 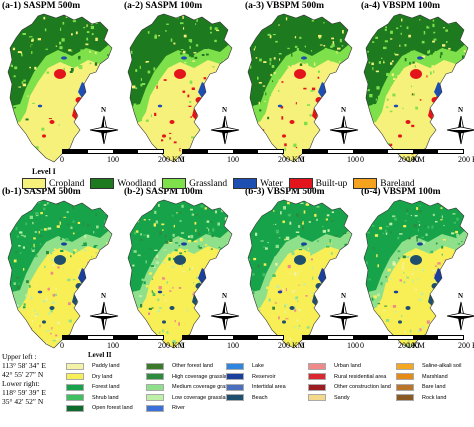 What do you see at coordinates (207, 387) in the screenshot?
I see `legend-label: Medium coverage grassland` at bounding box center [207, 387].